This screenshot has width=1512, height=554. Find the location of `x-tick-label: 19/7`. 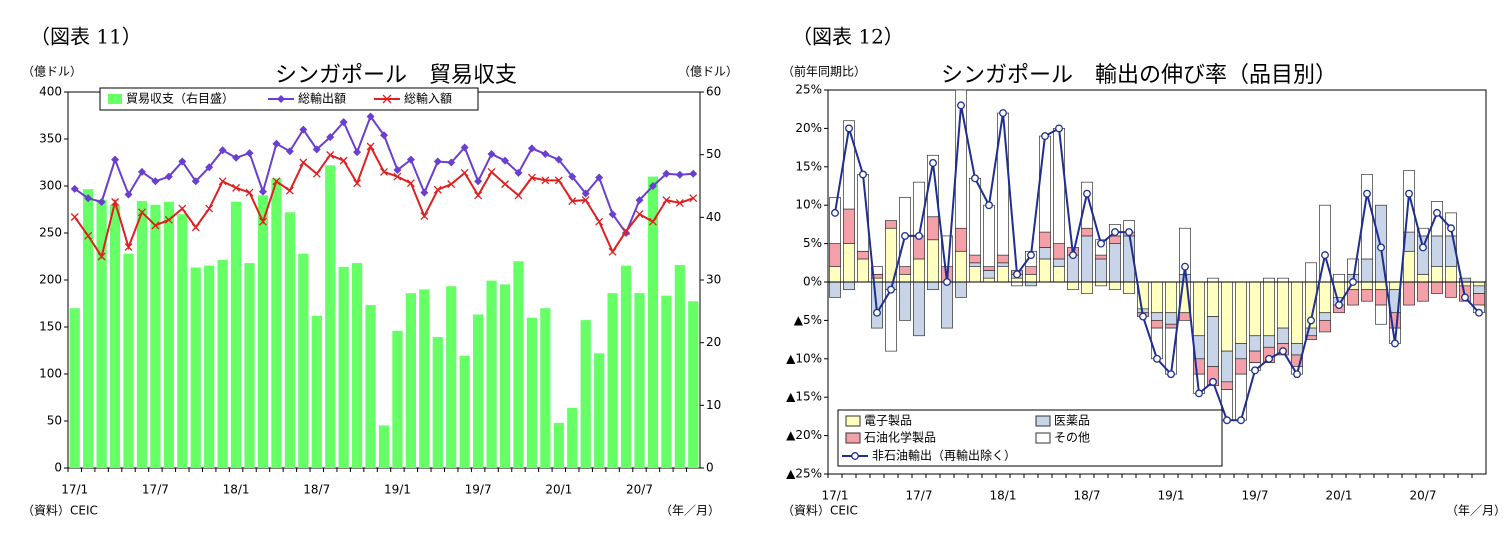

x-tick-label: 19/7 is located at coordinates (478, 490).